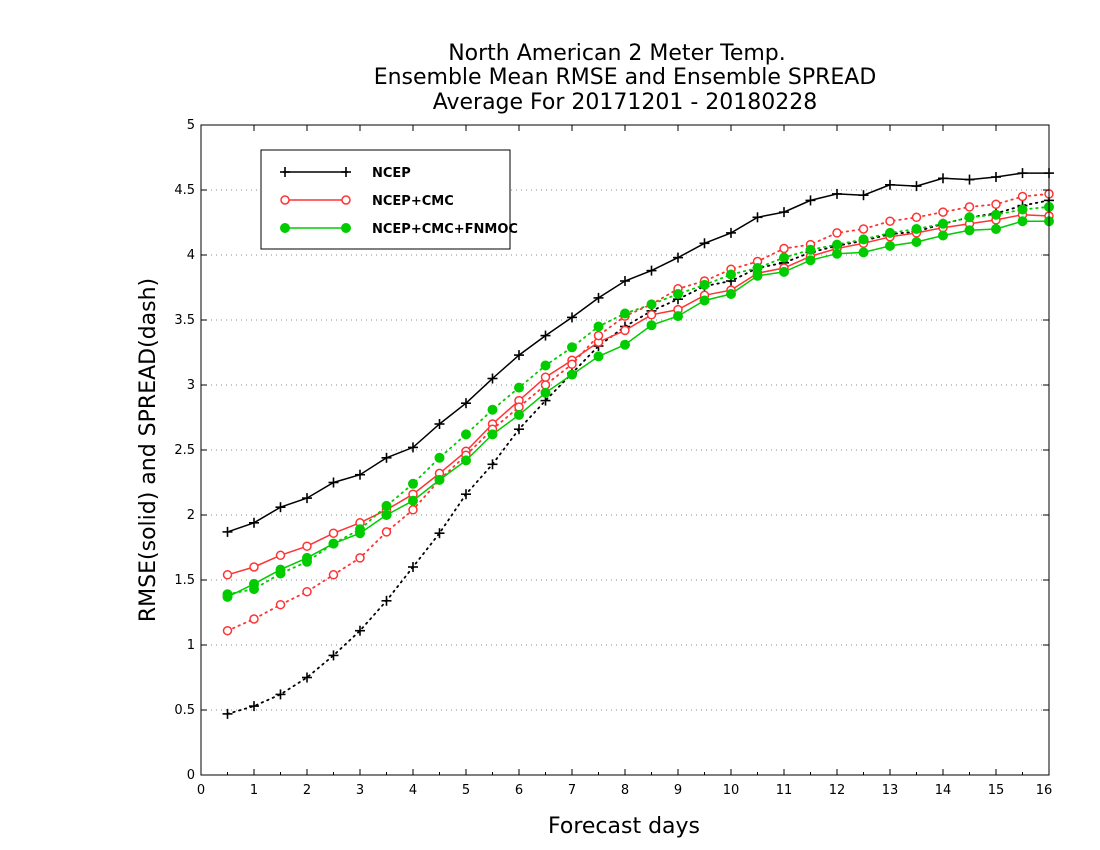 The width and height of the screenshot is (1100, 850). I want to click on title-line-2: Ensemble Mean RMSE and Ensemble SPREAD, so click(625, 77).